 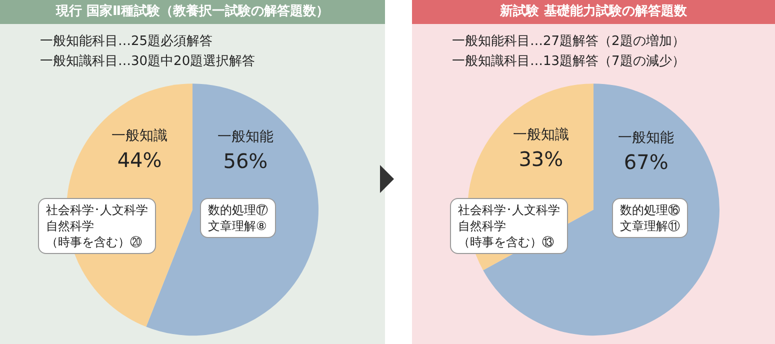 What do you see at coordinates (127, 42) in the screenshot?
I see `text: 一般知能科目…25題必須解答` at bounding box center [127, 42].